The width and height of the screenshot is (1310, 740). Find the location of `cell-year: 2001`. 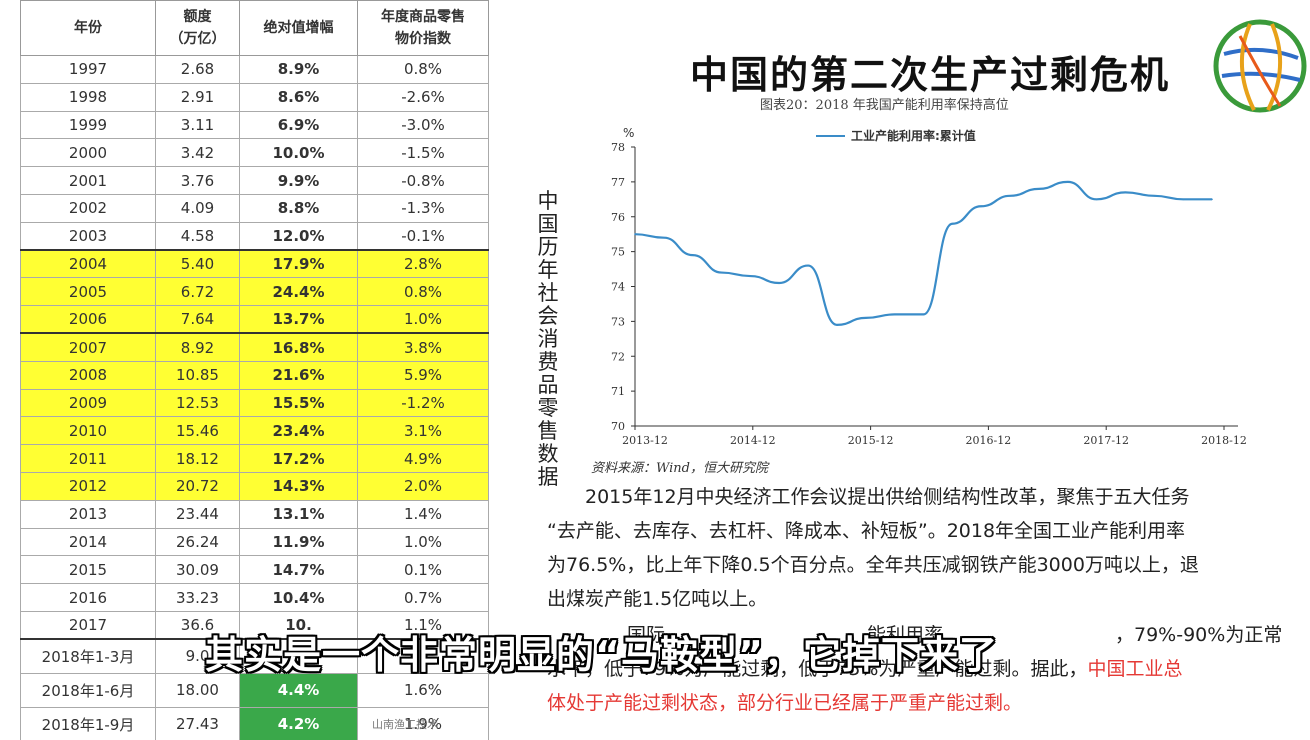

cell-year: 2001 is located at coordinates (88, 180).